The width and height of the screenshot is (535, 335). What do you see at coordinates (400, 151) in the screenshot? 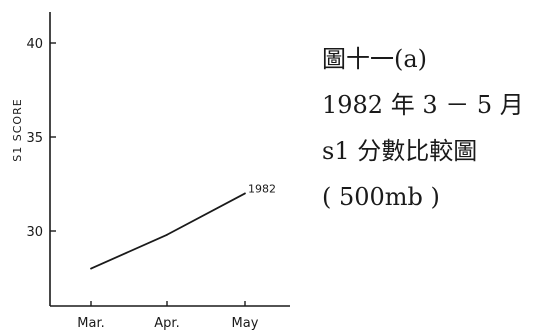
I see `caption-description: s1 分數比較圖` at bounding box center [400, 151].